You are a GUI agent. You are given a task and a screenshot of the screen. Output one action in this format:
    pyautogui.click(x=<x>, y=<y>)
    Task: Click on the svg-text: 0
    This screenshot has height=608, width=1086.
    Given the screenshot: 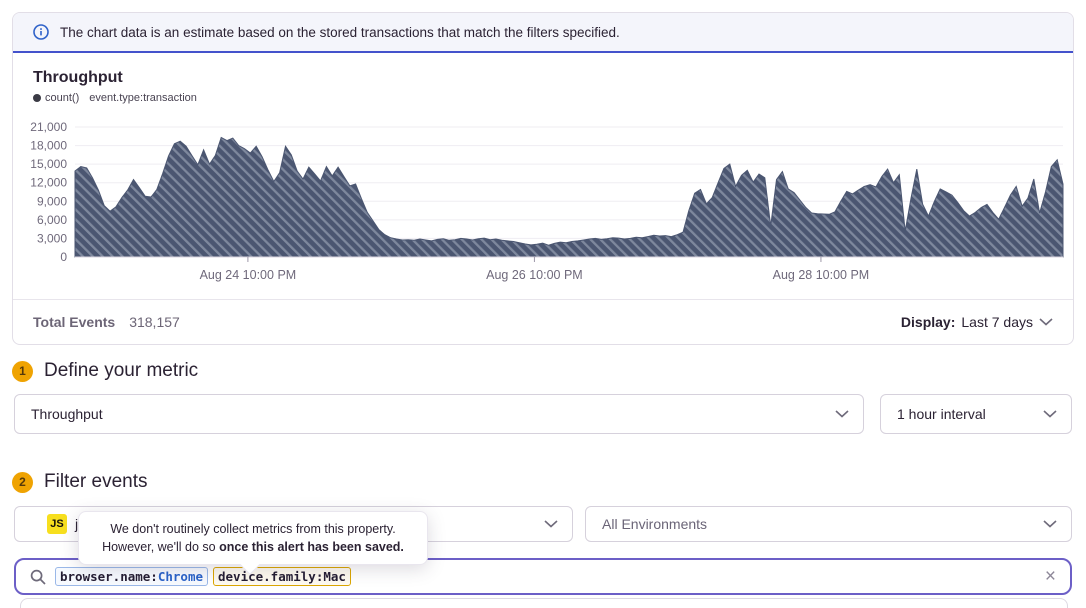 What is the action you would take?
    pyautogui.click(x=63, y=257)
    